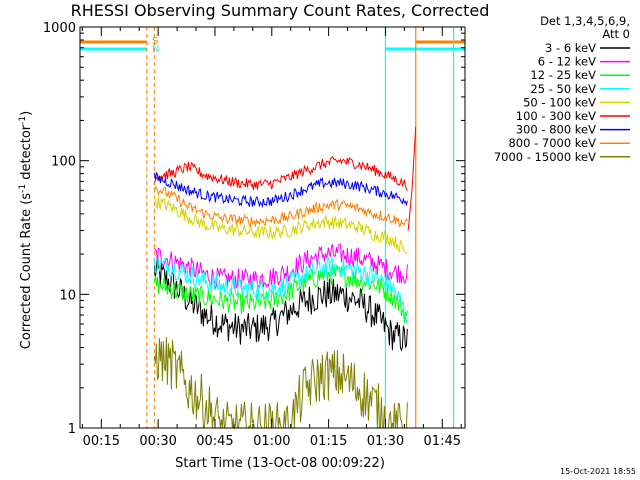  I want to click on flag-n-label: N, so click(155, 49).